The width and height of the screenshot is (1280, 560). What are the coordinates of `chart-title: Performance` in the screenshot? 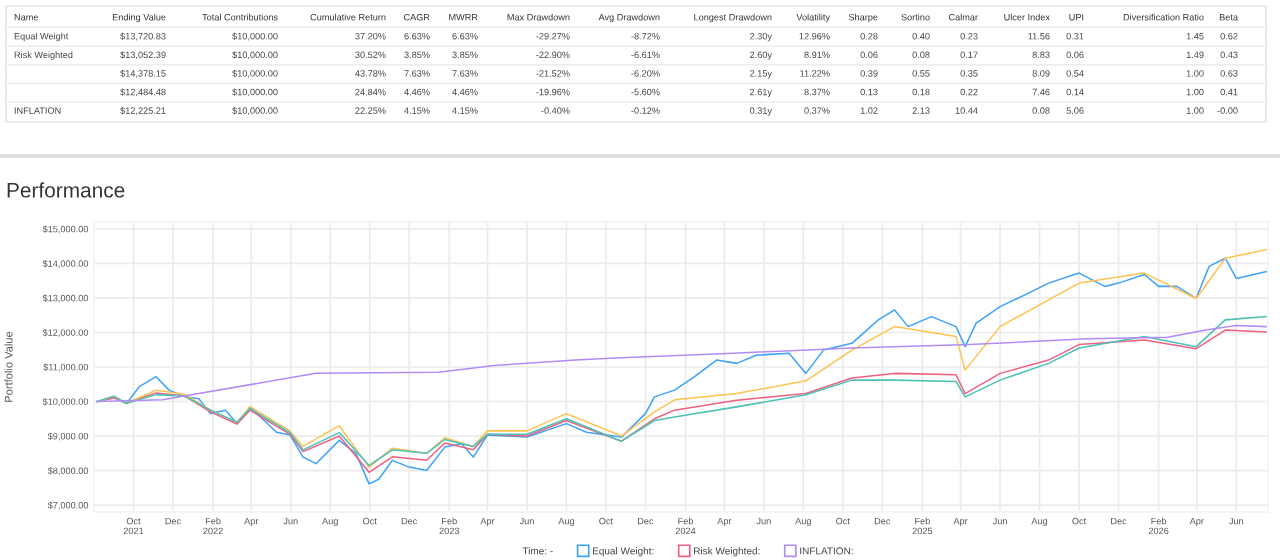 It's located at (66, 190).